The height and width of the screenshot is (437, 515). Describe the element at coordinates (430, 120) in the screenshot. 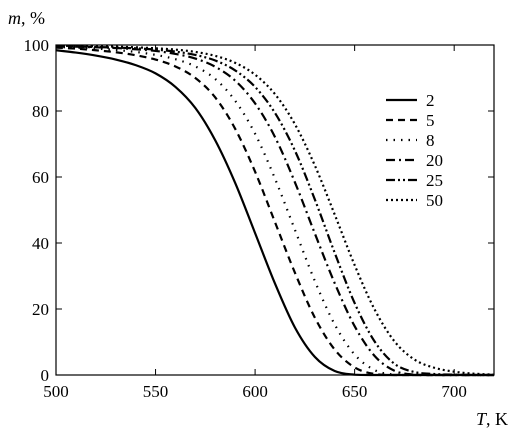

I see `legend-label-5: 5` at that location.